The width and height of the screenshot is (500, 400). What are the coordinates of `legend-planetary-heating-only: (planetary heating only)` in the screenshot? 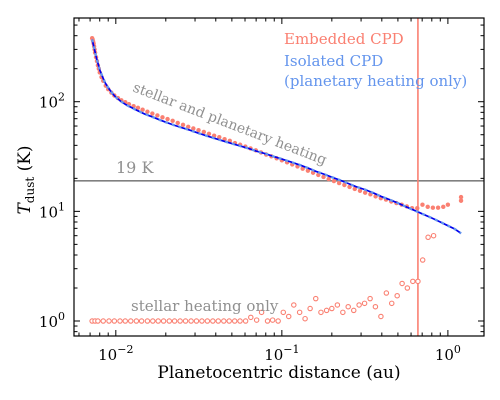 It's located at (375, 81).